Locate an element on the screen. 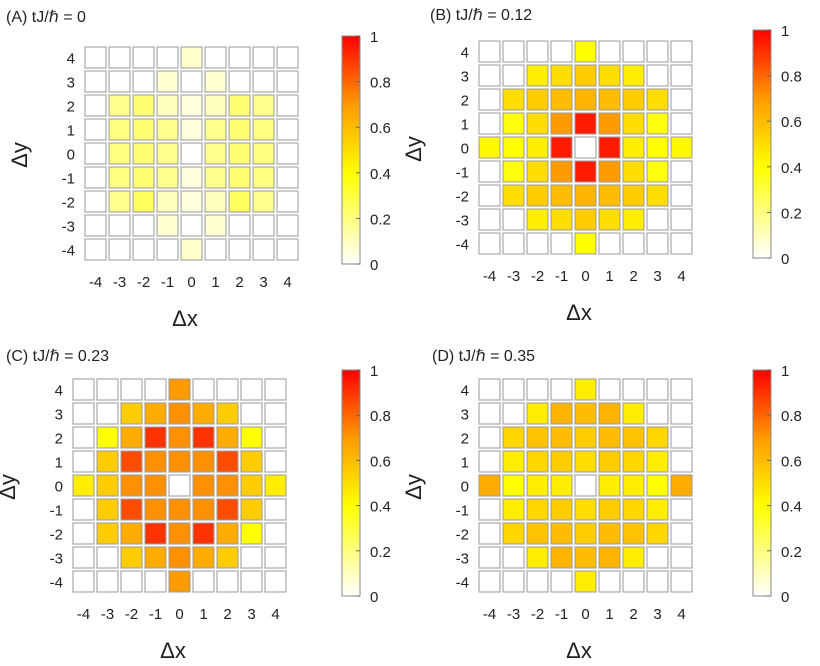  colorbar-tick-label: 0.8 is located at coordinates (791, 416).